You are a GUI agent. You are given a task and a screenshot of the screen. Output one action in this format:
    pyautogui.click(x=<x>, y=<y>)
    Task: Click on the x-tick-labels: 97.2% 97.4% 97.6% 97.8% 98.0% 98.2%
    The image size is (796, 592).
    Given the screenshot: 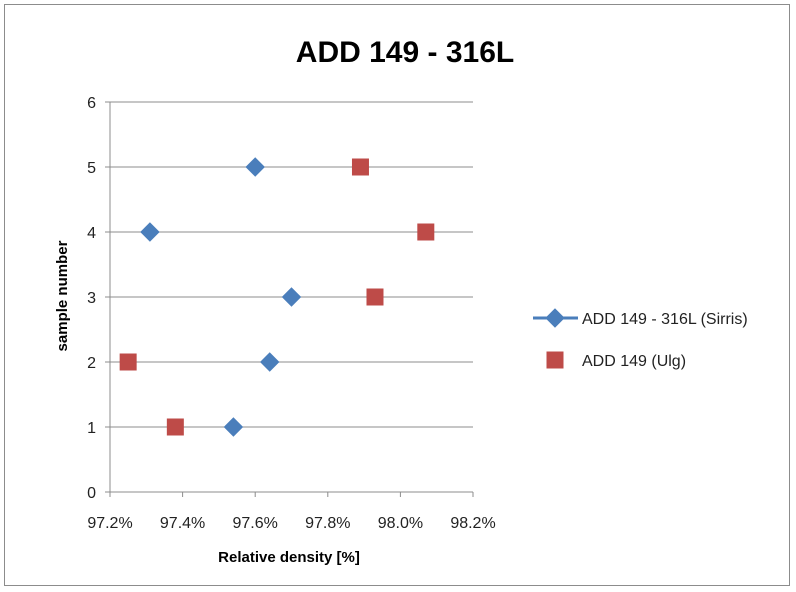 What is the action you would take?
    pyautogui.click(x=291, y=523)
    